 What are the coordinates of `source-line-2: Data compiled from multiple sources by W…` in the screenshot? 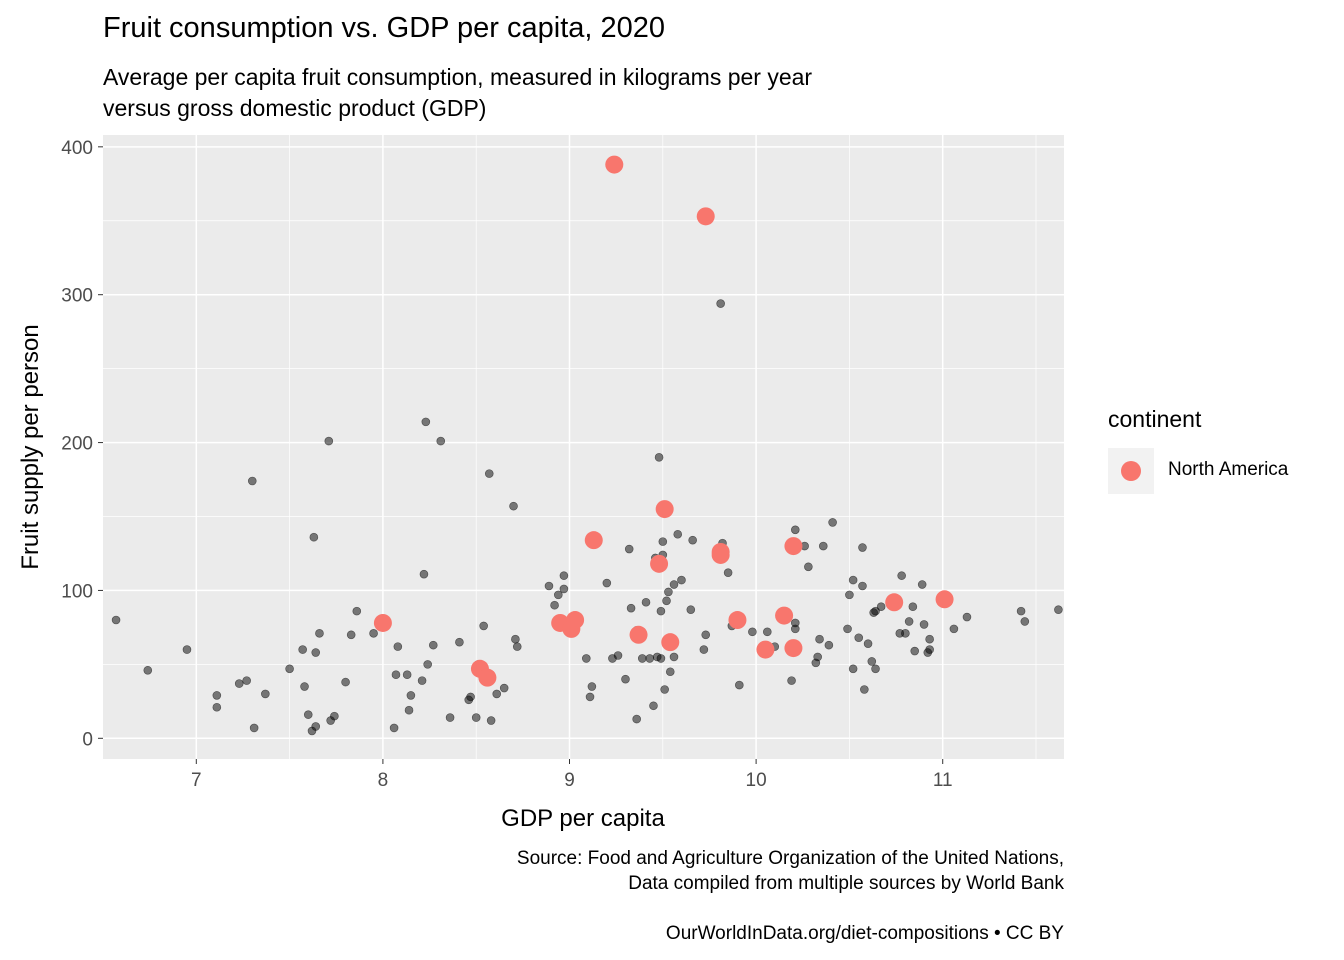 It's located at (846, 883).